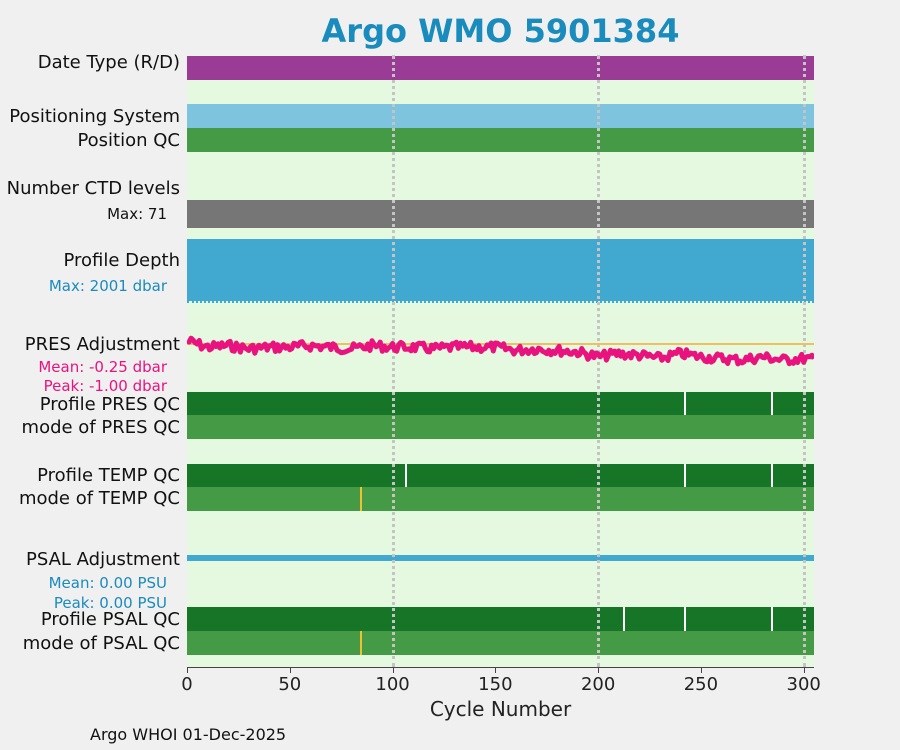  Describe the element at coordinates (108, 62) in the screenshot. I see `label-date-type: Date Type (R/D)` at that location.